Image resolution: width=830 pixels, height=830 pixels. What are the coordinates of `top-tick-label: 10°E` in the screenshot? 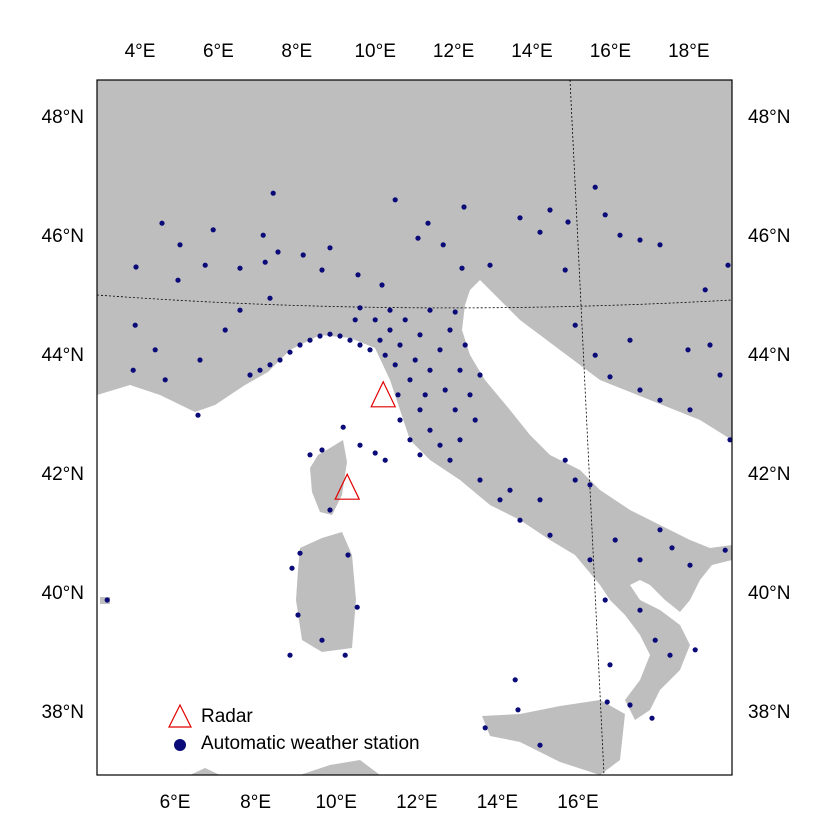 It's located at (374, 51).